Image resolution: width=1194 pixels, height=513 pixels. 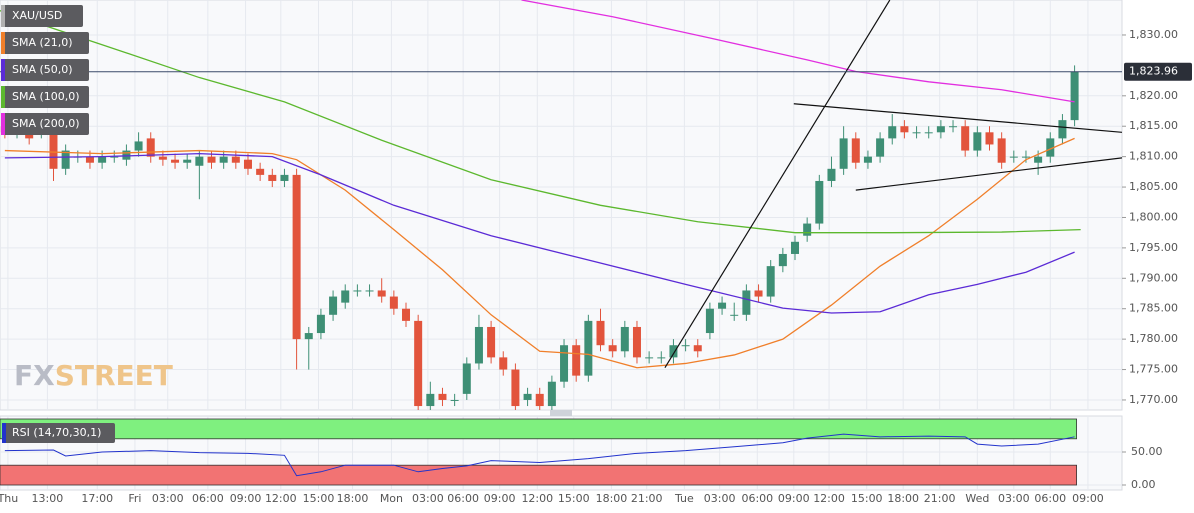 I want to click on rsi-layer, so click(x=538, y=452).